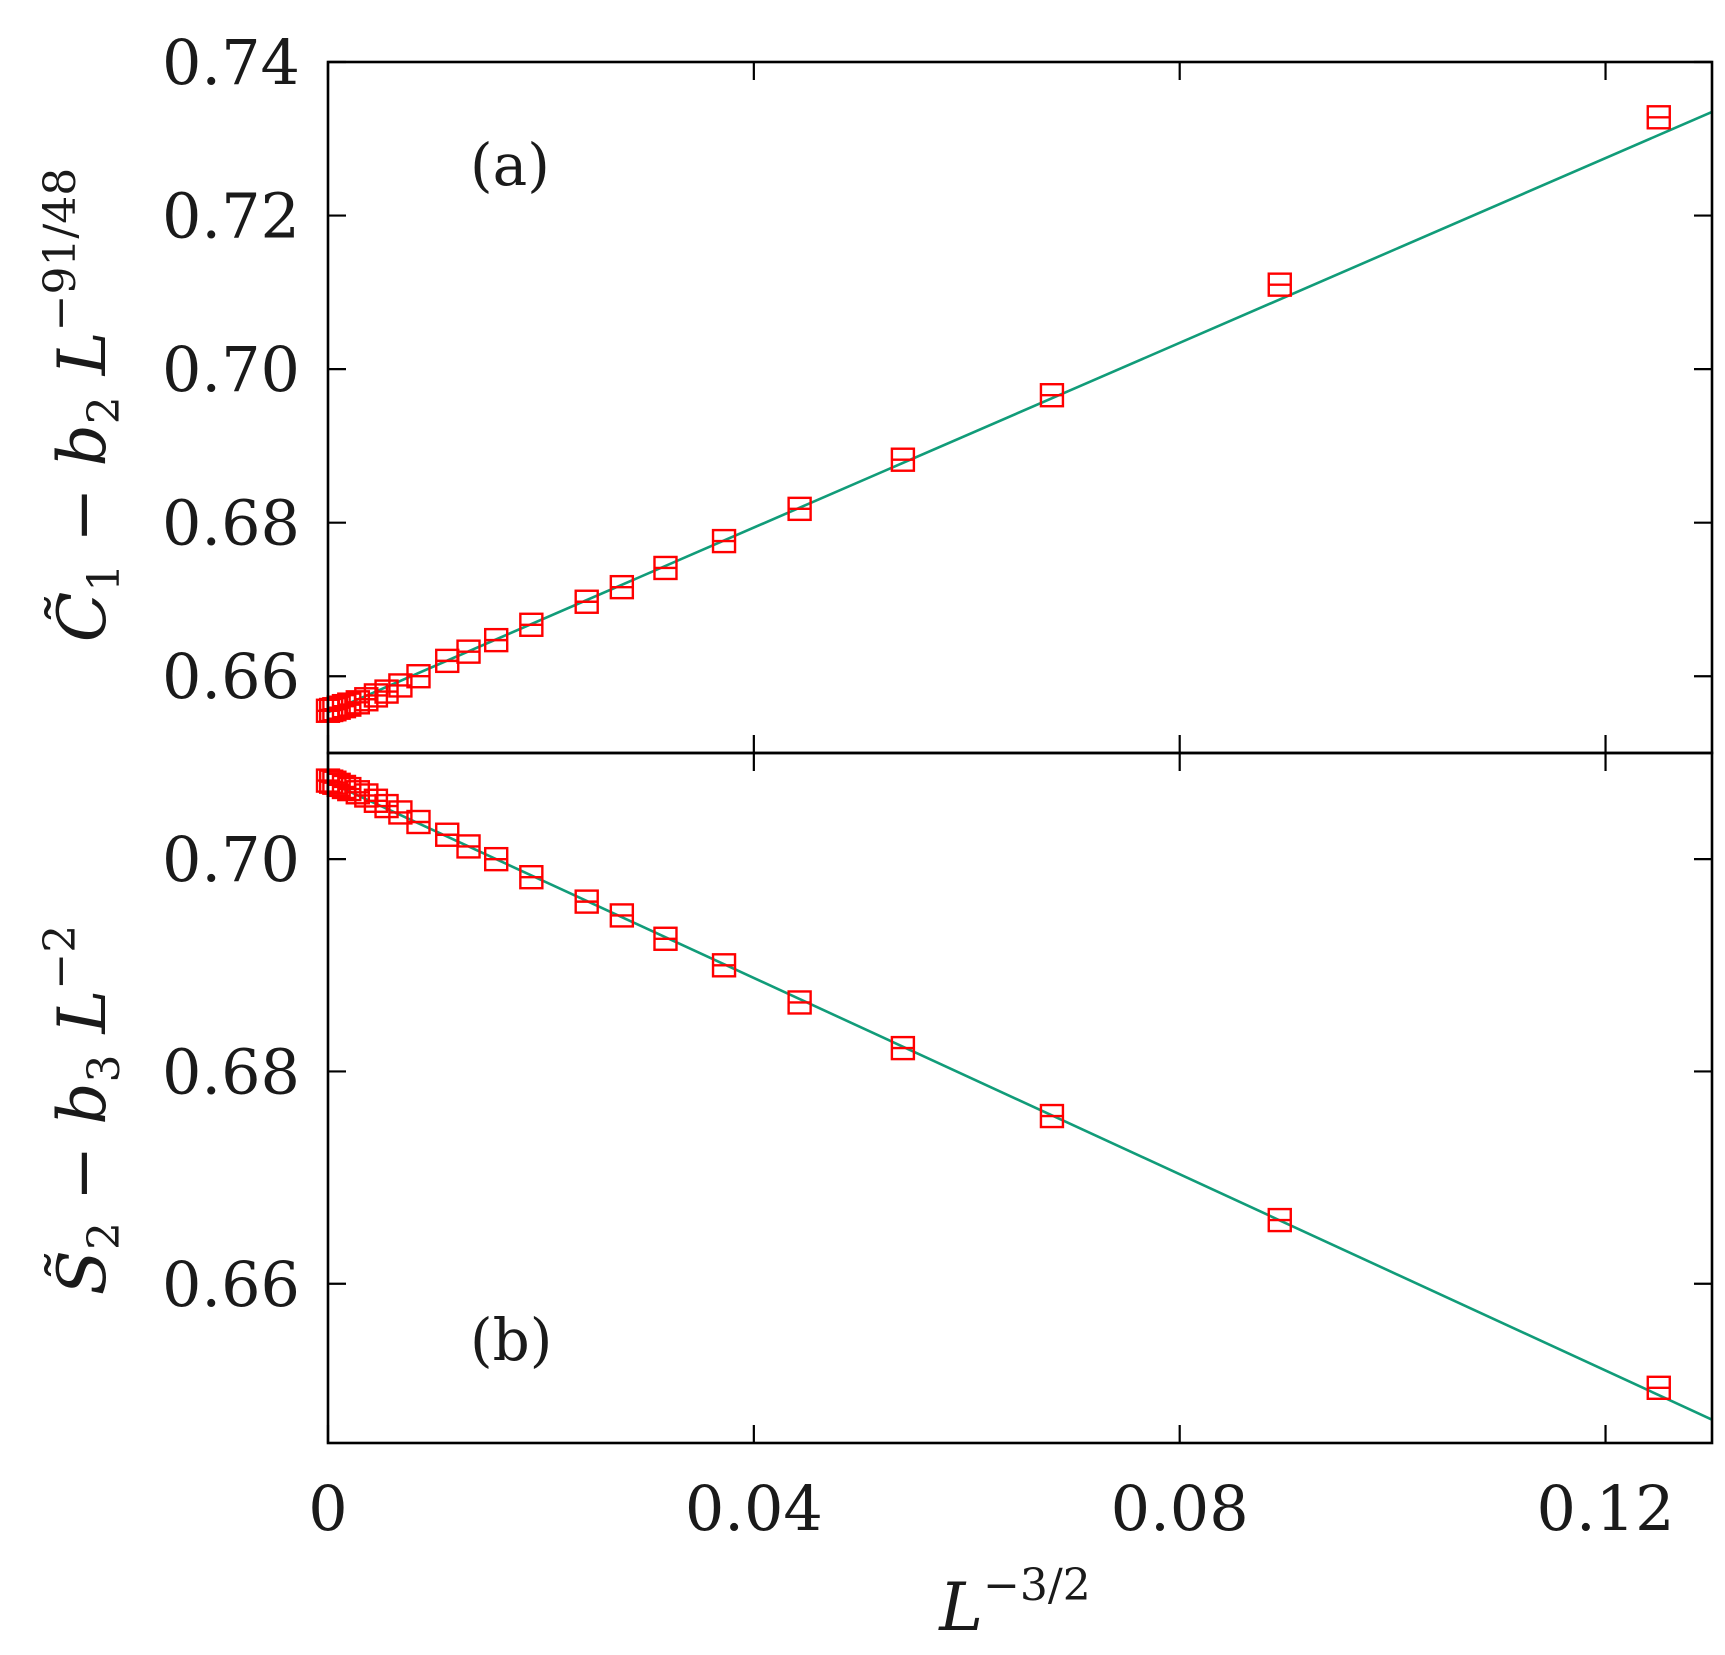  What do you see at coordinates (1014, 1603) in the screenshot?
I see `x-axis-title: L−3/2` at bounding box center [1014, 1603].